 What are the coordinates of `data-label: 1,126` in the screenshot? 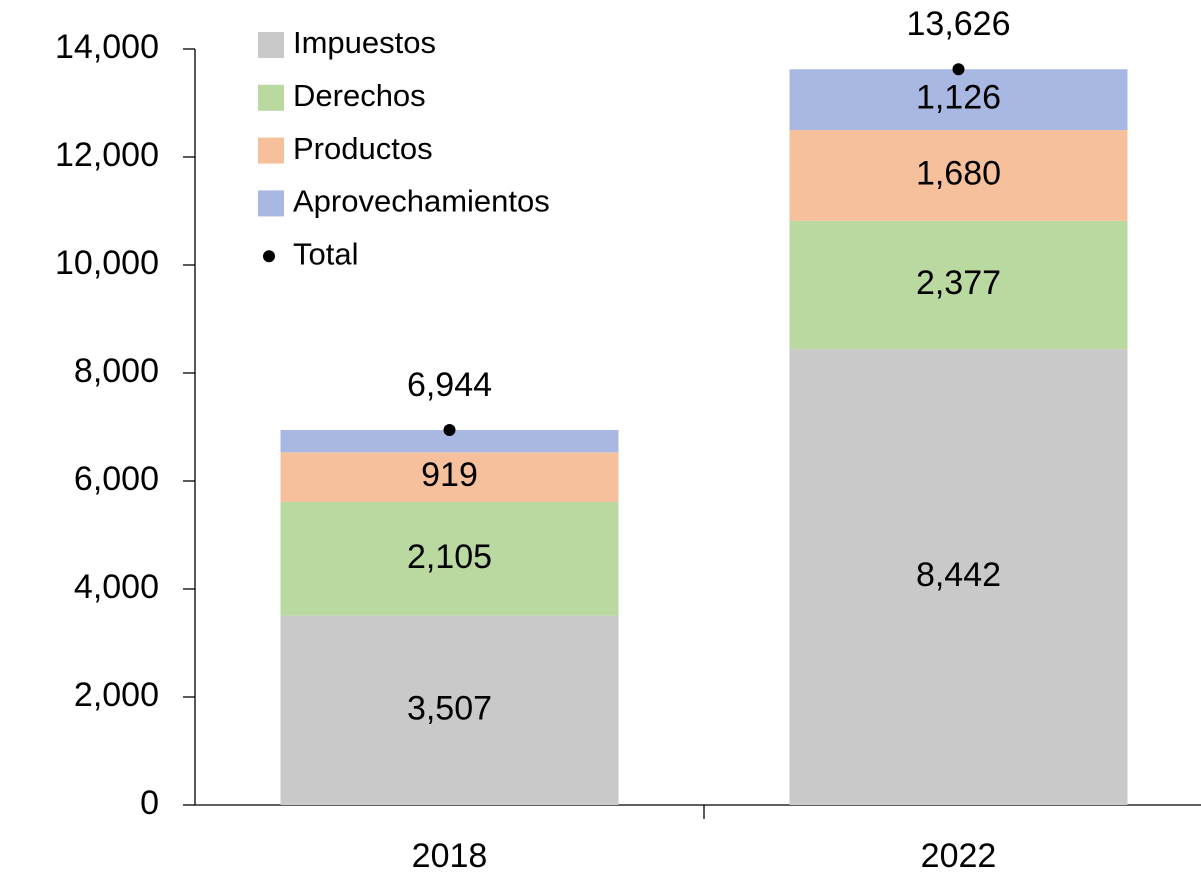 It's located at (958, 98).